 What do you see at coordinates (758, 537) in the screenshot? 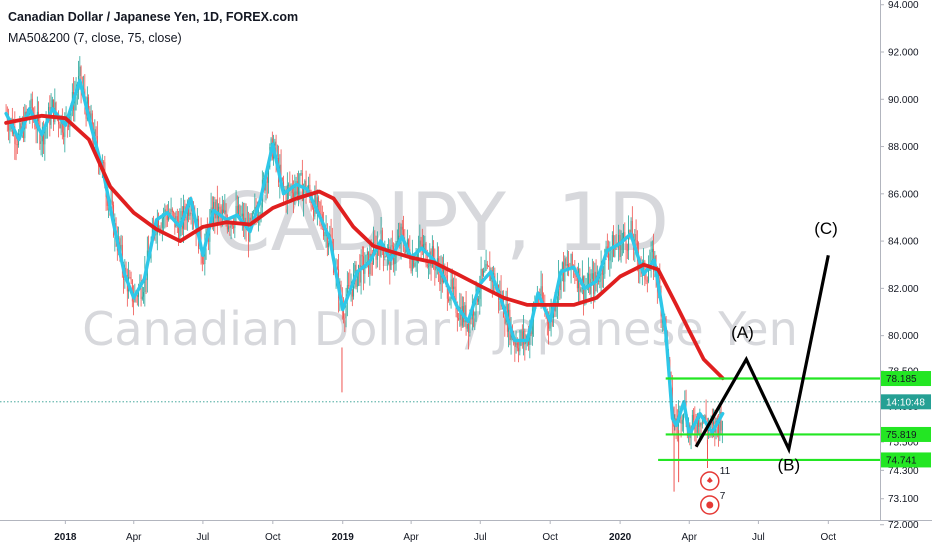
I see `x-tick-label: Jul` at bounding box center [758, 537].